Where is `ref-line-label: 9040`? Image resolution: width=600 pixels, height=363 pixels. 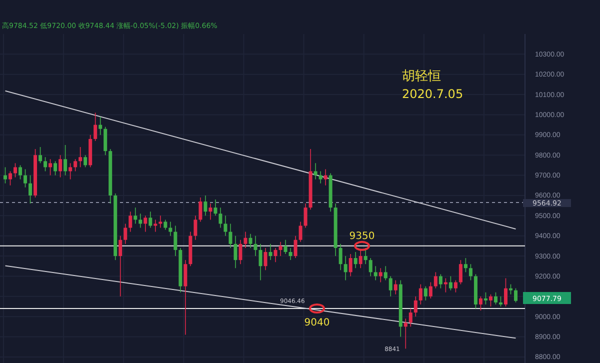
ref-line-label: 9040 is located at coordinates (317, 323).